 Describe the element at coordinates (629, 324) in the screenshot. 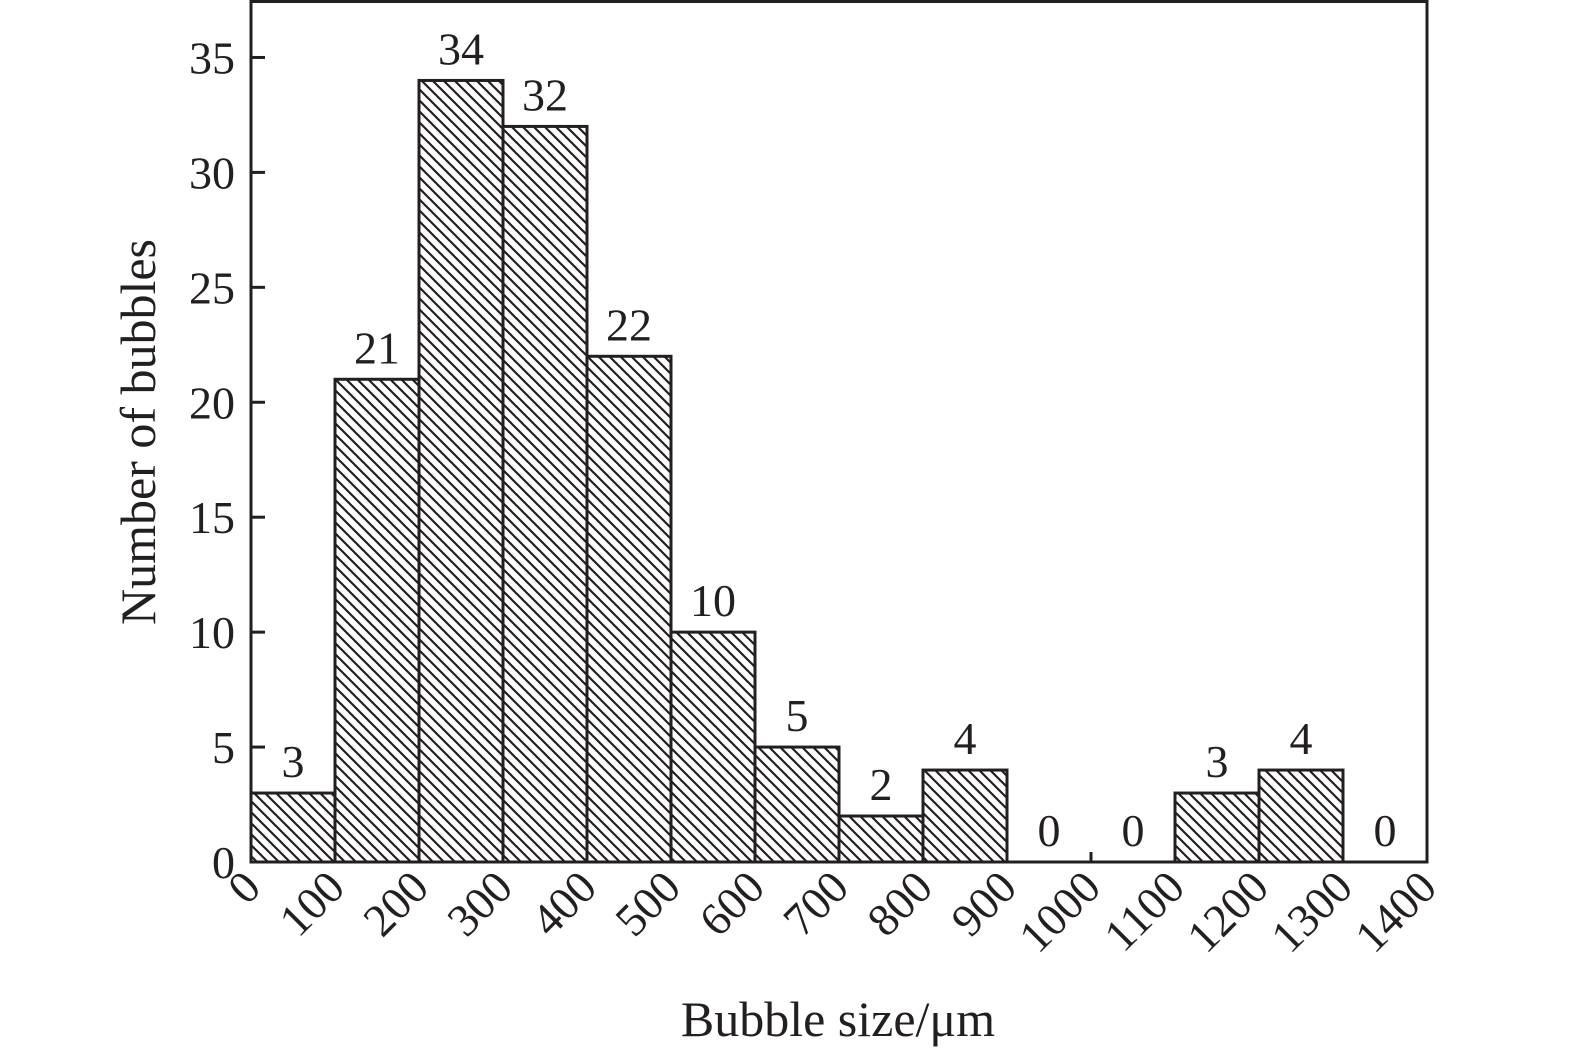

I see `bar-value-label: 22` at that location.